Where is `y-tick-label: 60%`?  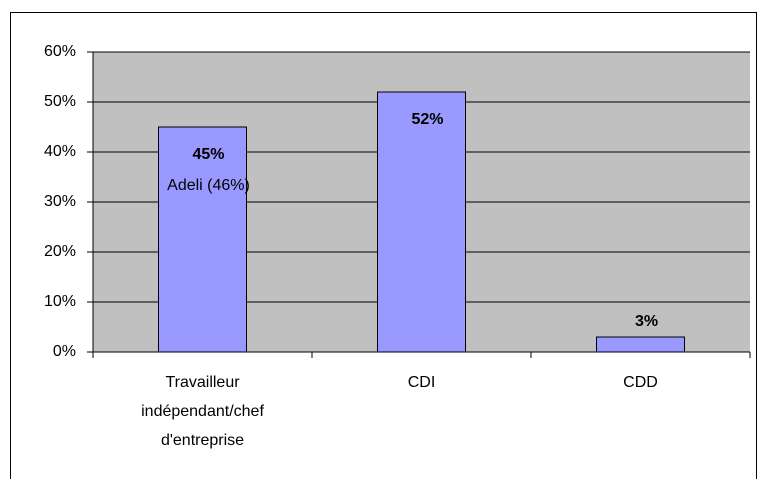 y-tick-label: 60% is located at coordinates (60, 51).